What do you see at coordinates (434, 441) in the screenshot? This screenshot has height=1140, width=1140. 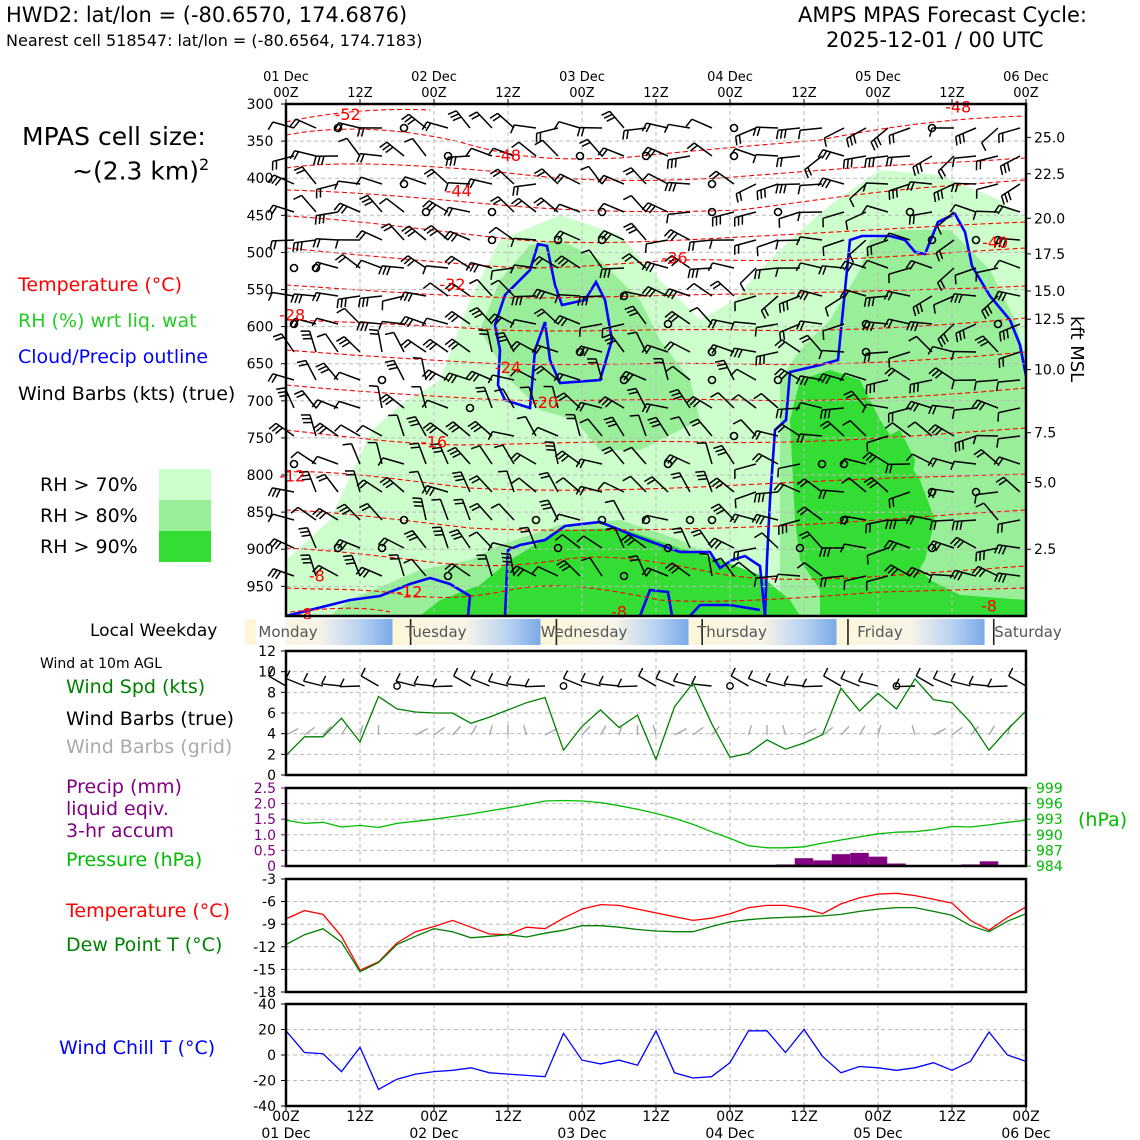 I see `temperature-contour-label: -16` at bounding box center [434, 441].